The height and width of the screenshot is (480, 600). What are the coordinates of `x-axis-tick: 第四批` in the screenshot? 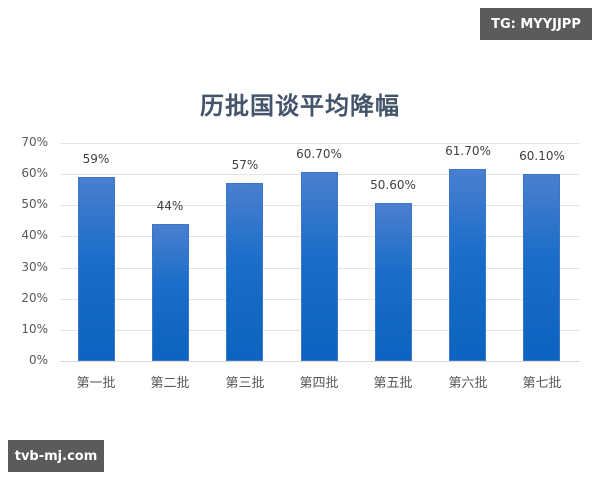 It's located at (319, 383).